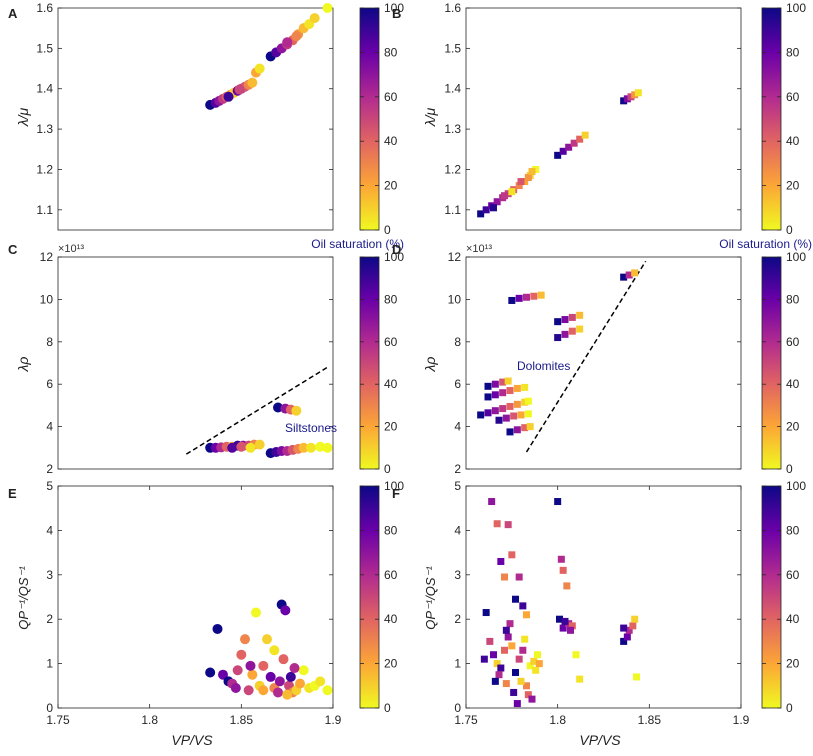  What do you see at coordinates (49, 342) in the screenshot?
I see `y-tick-label: 8` at bounding box center [49, 342].